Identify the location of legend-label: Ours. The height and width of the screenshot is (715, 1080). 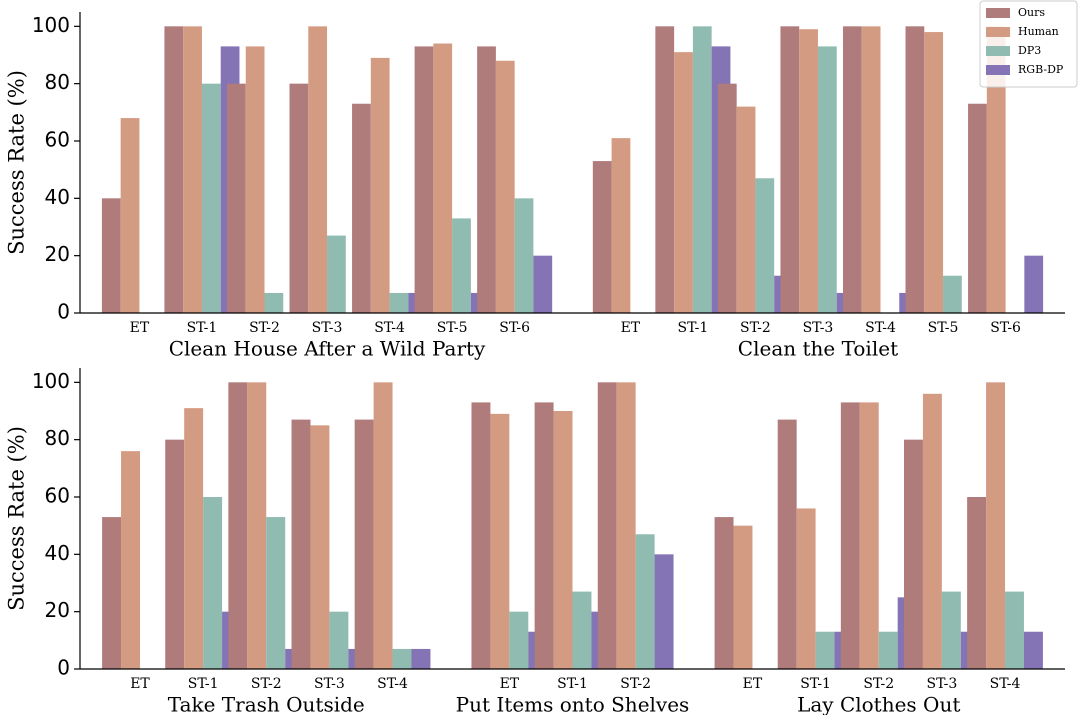
(1031, 12).